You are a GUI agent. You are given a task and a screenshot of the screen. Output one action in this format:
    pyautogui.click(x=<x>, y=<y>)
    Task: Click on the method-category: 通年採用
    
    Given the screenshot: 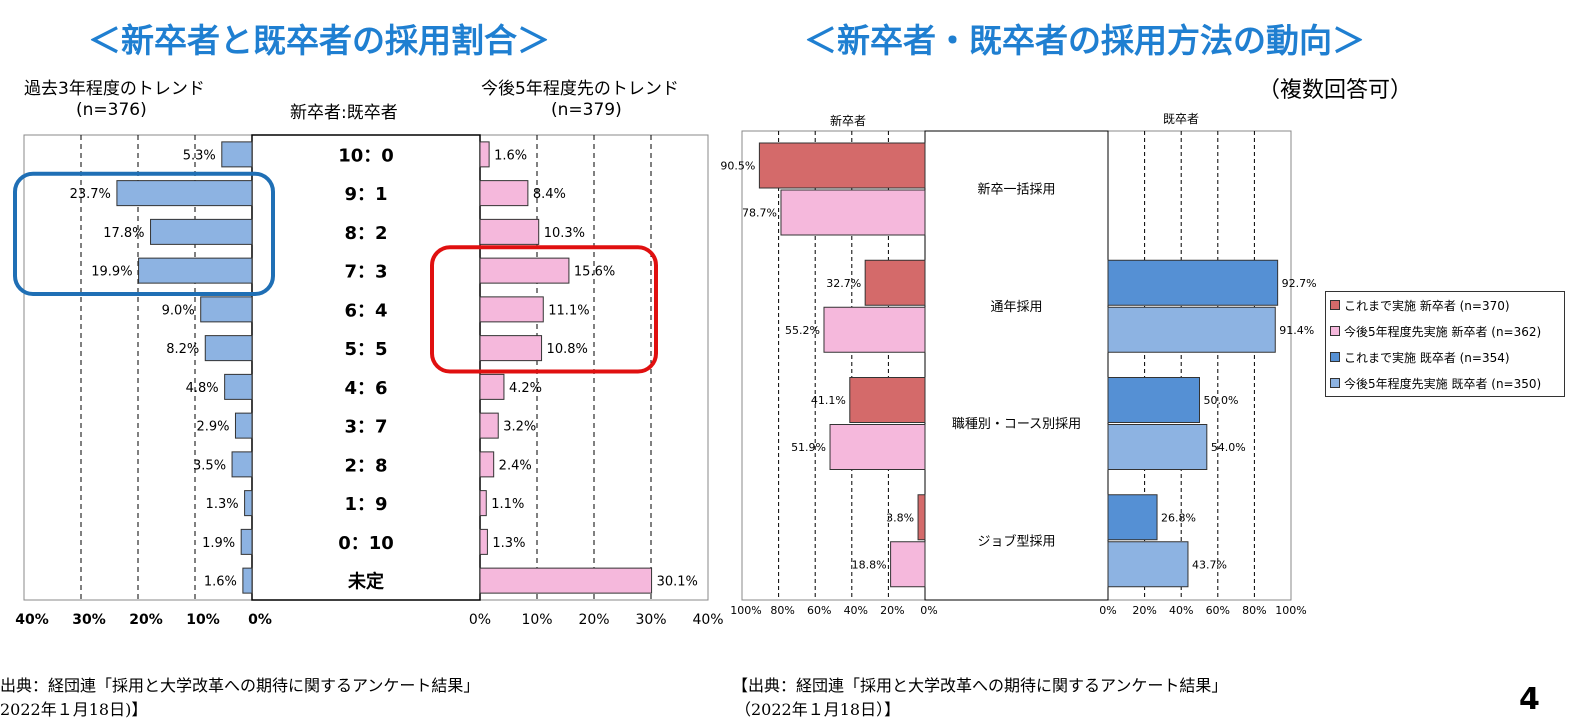 What is the action you would take?
    pyautogui.click(x=1016, y=307)
    